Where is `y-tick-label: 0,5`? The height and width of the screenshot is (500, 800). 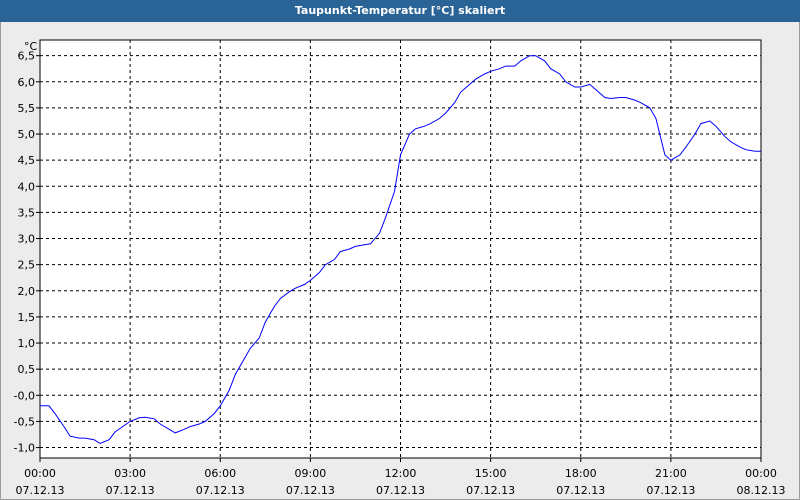
y-tick-label: 0,5 is located at coordinates (27, 369).